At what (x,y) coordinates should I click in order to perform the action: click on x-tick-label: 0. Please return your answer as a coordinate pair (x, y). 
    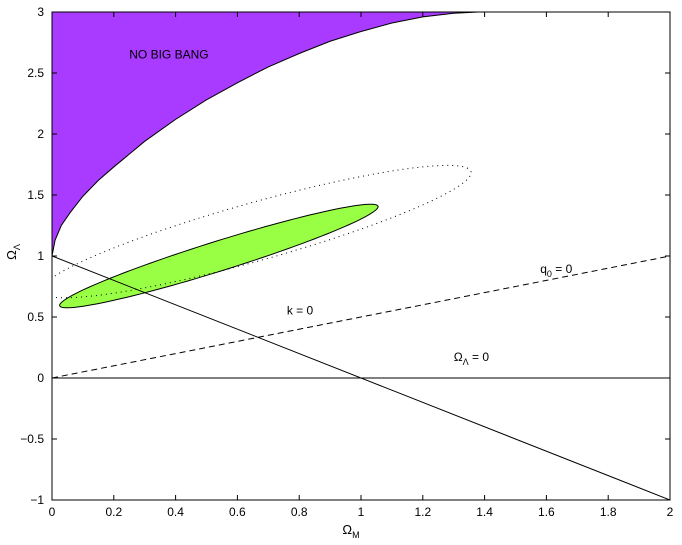
    Looking at the image, I should click on (52, 512).